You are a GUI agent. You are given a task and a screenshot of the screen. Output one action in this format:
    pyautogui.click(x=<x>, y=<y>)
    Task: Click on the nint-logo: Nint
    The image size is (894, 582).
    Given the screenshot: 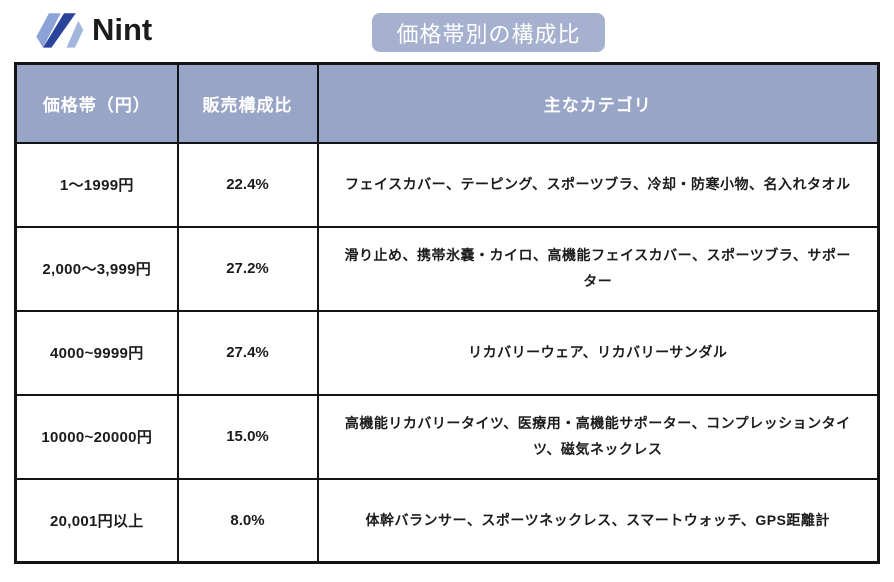 What is the action you would take?
    pyautogui.click(x=92, y=30)
    